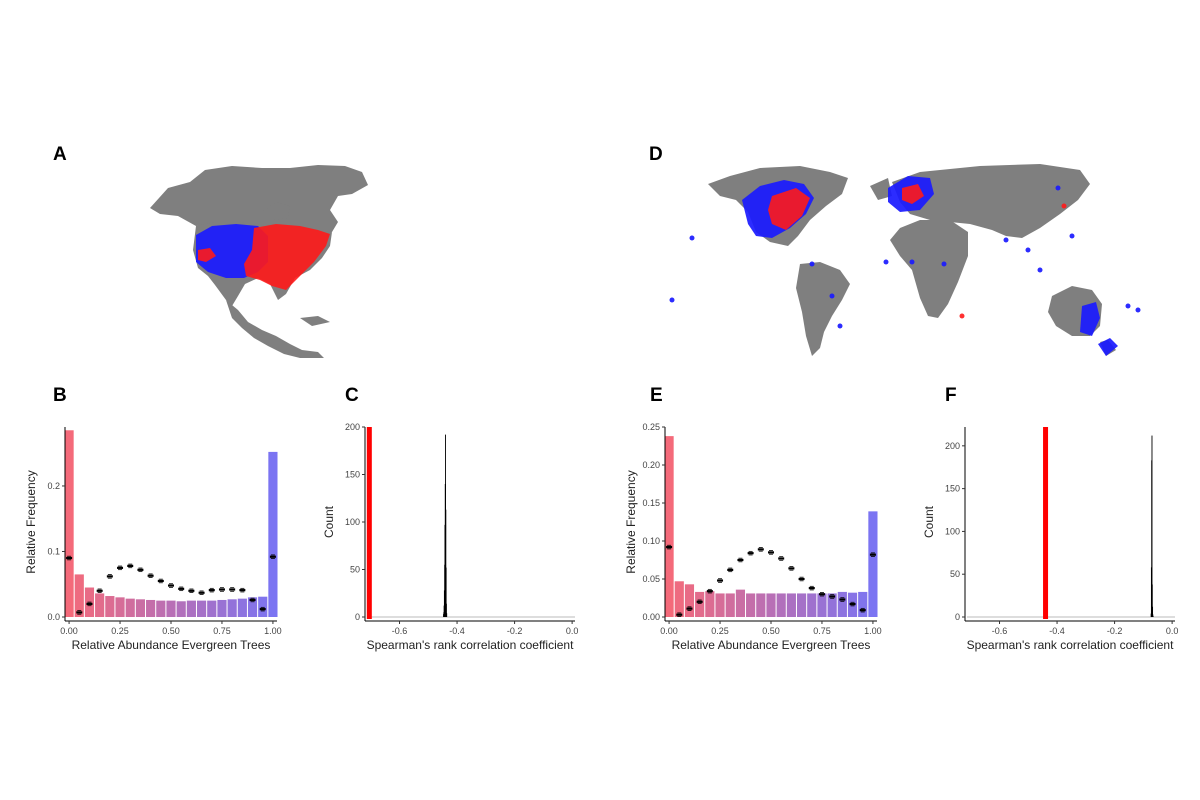 Image resolution: width=1200 pixels, height=800 pixels. I want to click on panel-label-a: A, so click(60, 154).